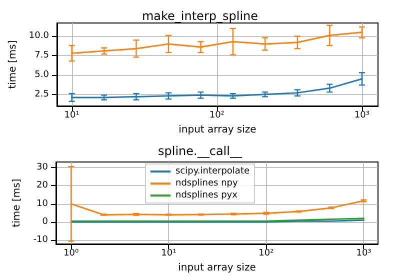 The height and width of the screenshot is (280, 400). I want to click on y-tick-label: 20, so click(42, 185).